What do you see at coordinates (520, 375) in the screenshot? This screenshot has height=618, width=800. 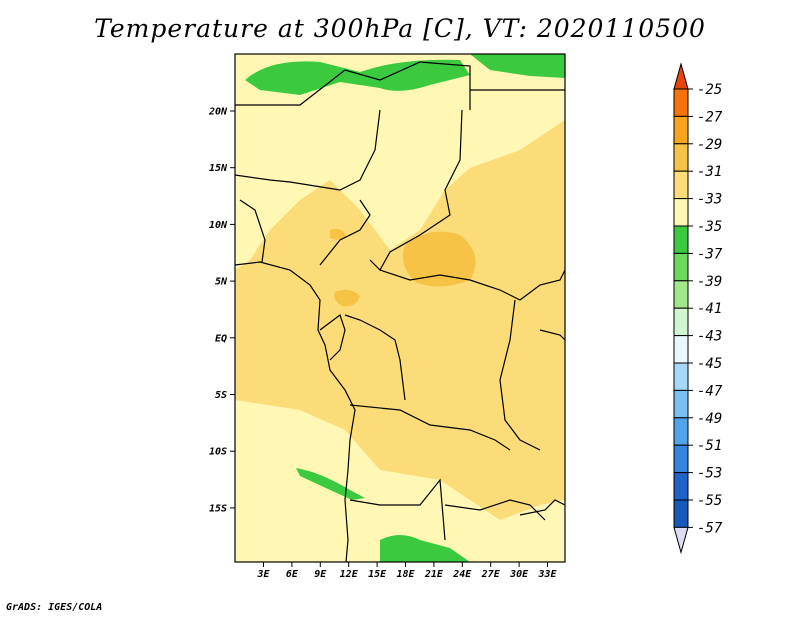 I see `border-great-lakes` at bounding box center [520, 375].